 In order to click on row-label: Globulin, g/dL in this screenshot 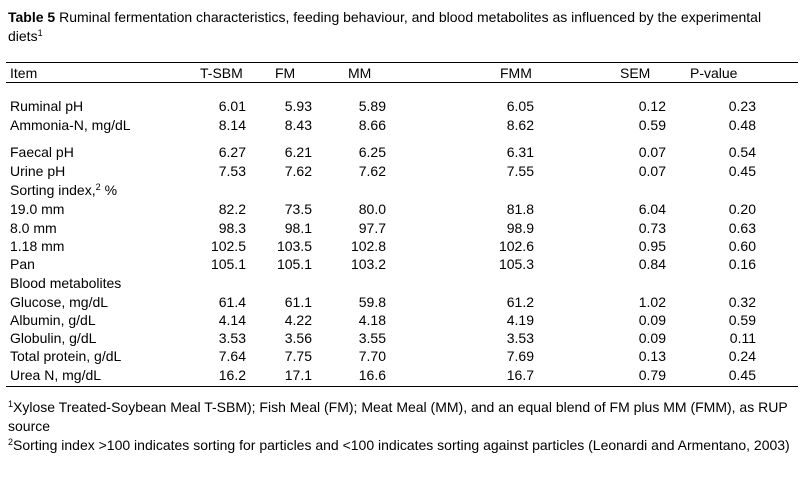, I will do `click(53, 338)`.